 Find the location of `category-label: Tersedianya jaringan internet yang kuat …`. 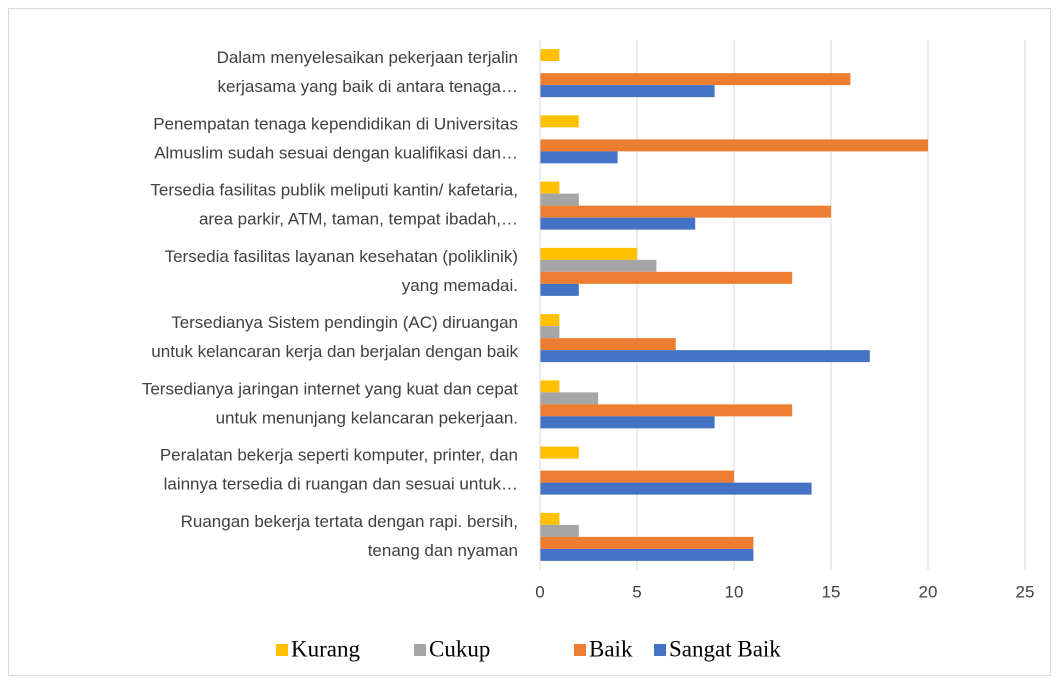

category-label: Tersedianya jaringan internet yang kuat … is located at coordinates (330, 388).